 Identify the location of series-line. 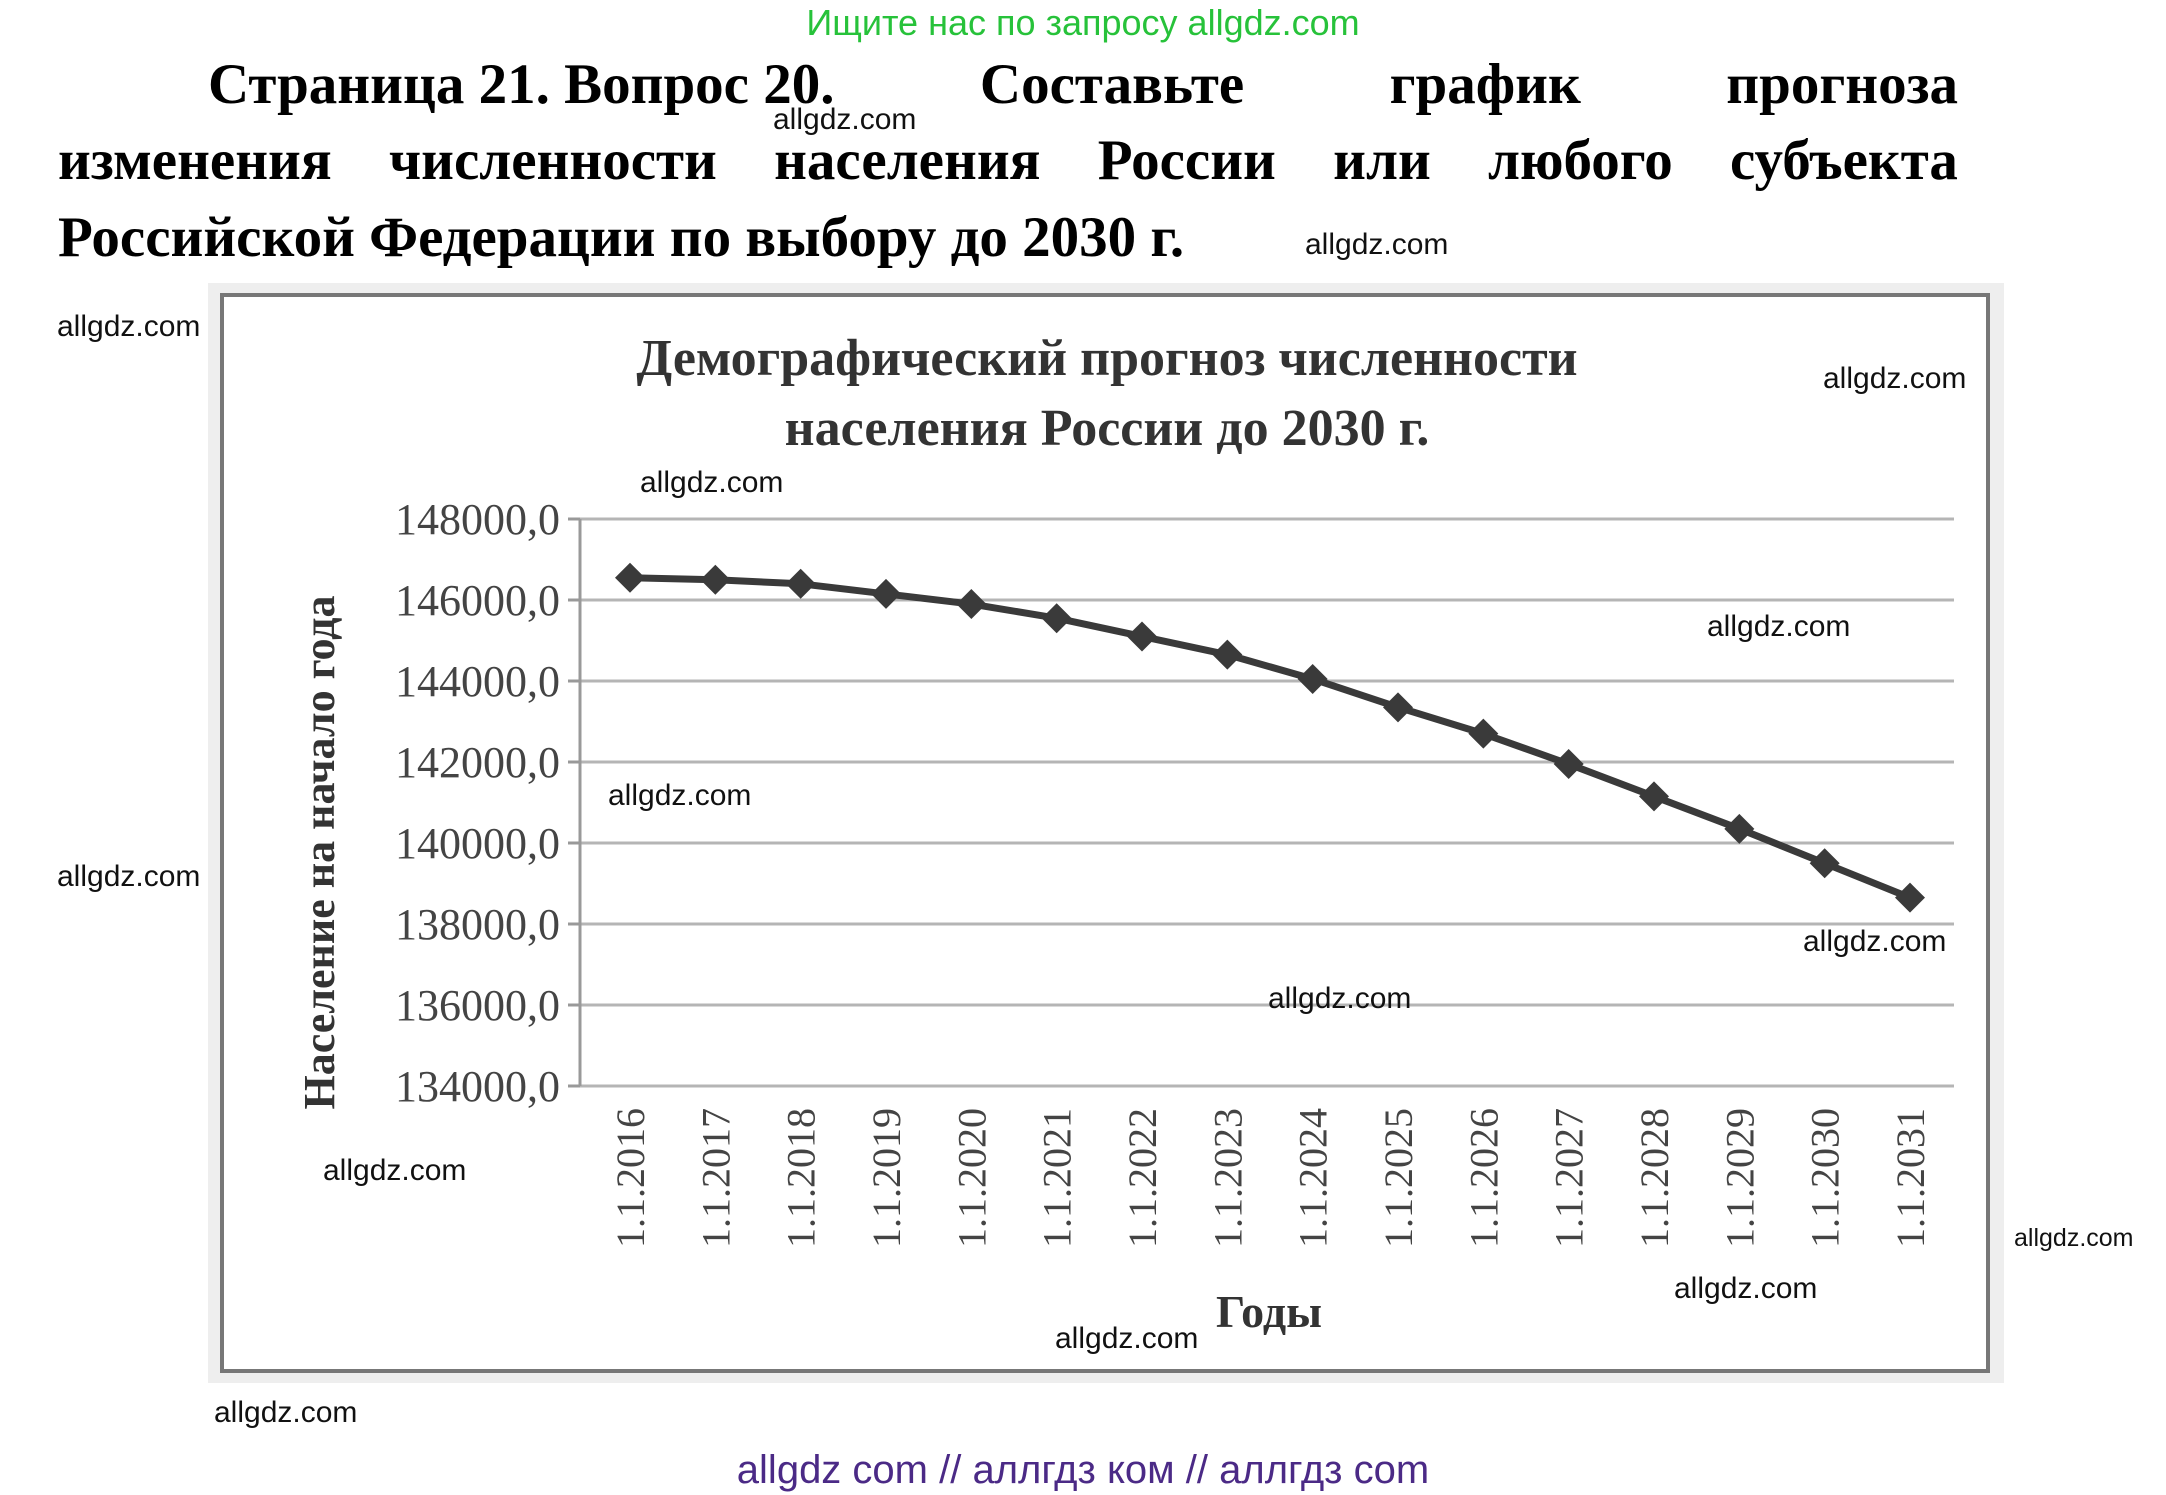
(1270, 737).